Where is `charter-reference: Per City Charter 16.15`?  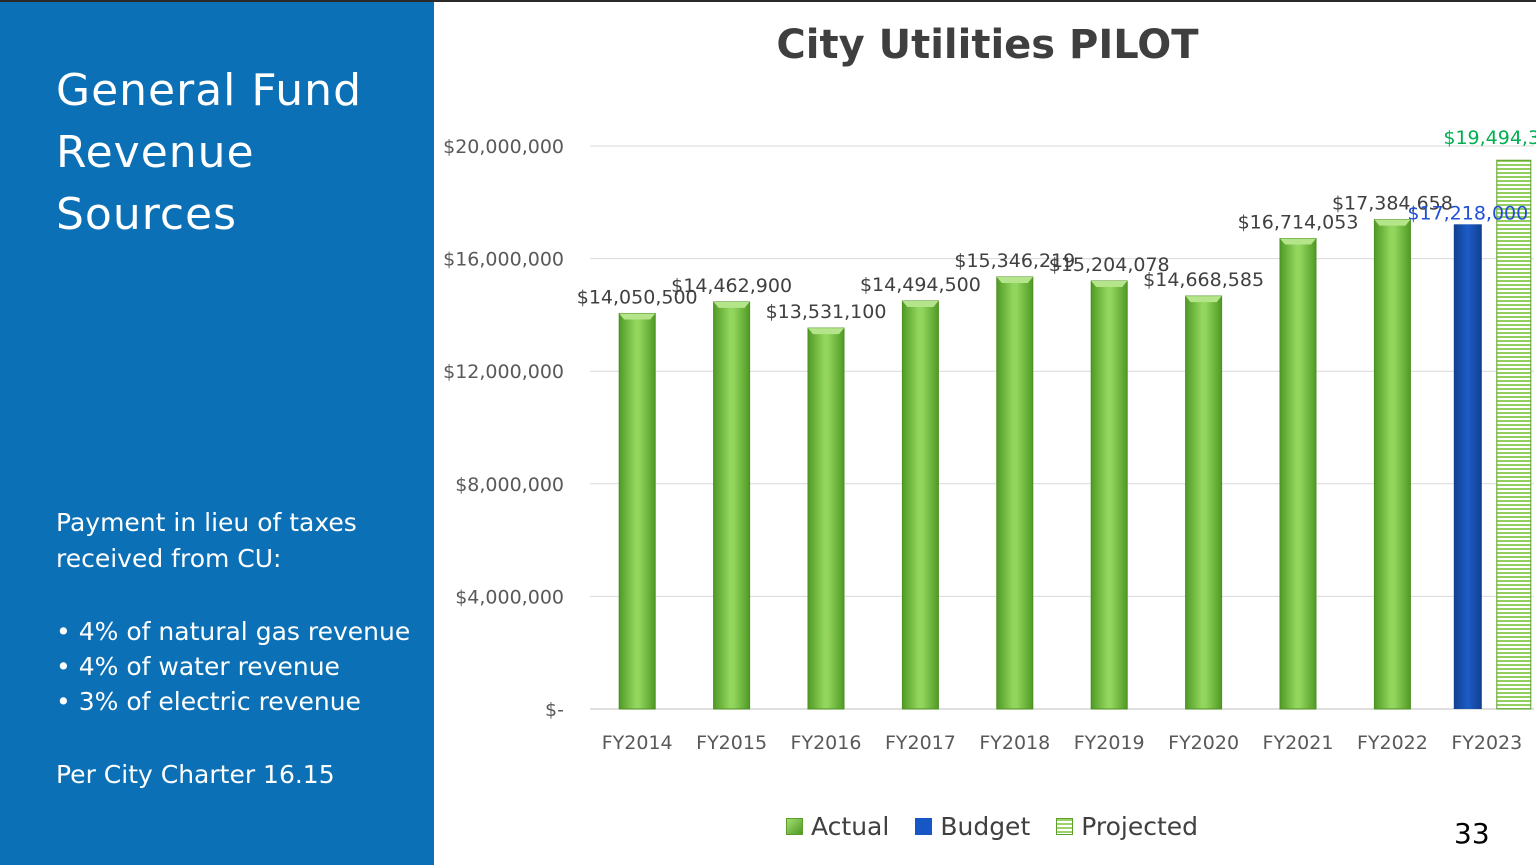
charter-reference: Per City Charter 16.15 is located at coordinates (195, 774).